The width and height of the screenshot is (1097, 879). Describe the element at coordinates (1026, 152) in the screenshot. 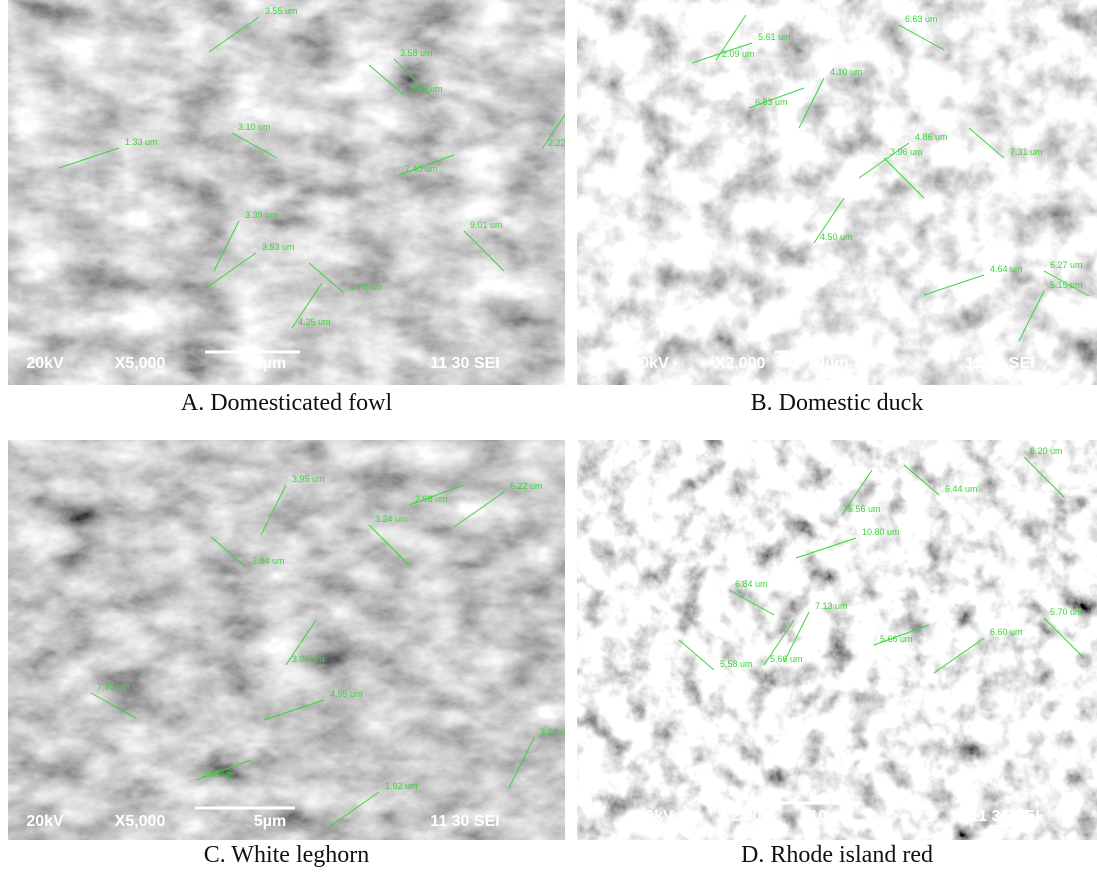

I see `measure-label: 7.31 um` at that location.